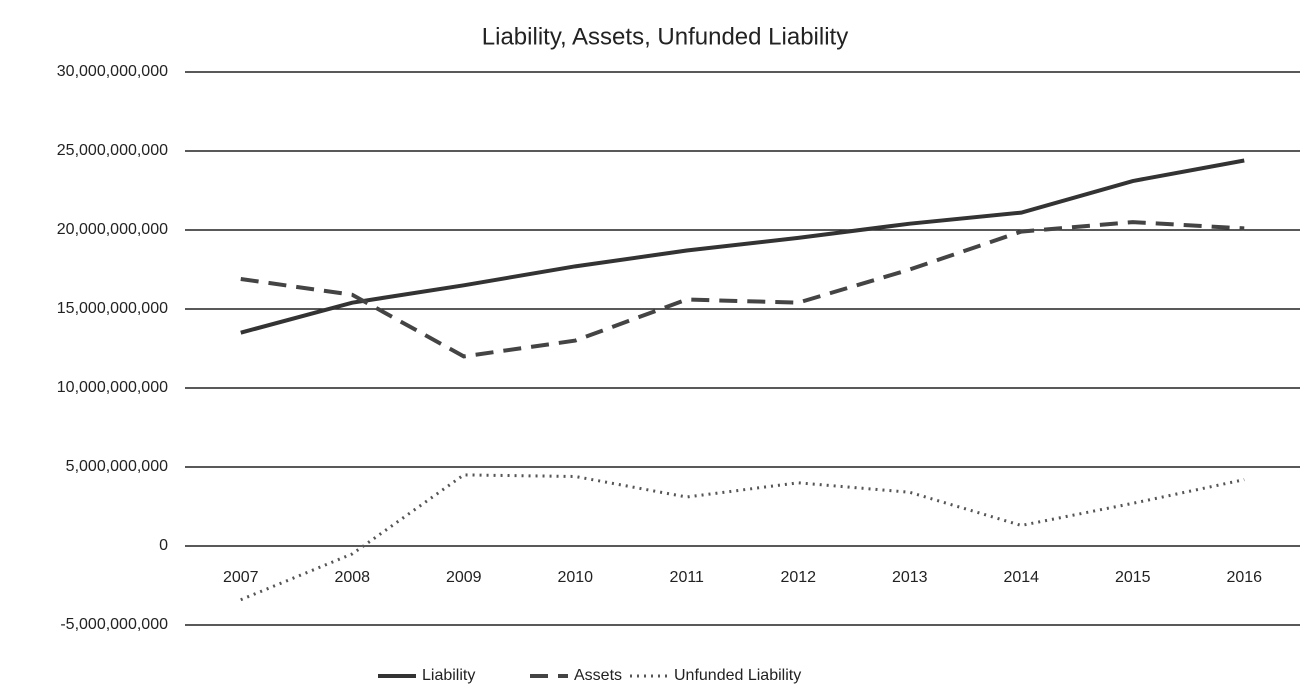 This screenshot has height=689, width=1307. I want to click on x-tick-label: 2008, so click(352, 577).